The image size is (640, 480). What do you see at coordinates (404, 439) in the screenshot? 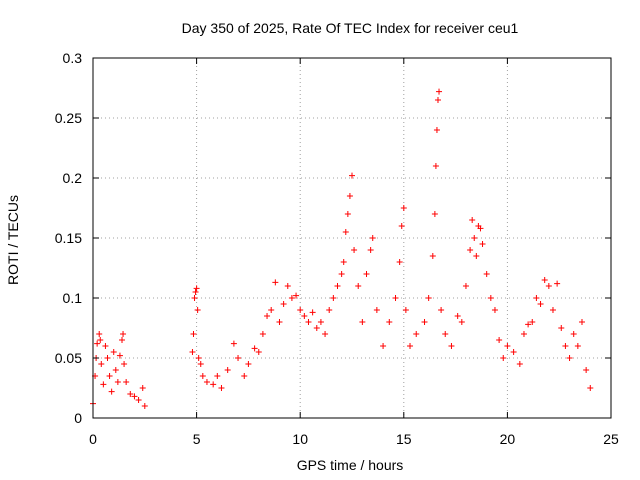
I see `x-tick-label: 15` at bounding box center [404, 439].